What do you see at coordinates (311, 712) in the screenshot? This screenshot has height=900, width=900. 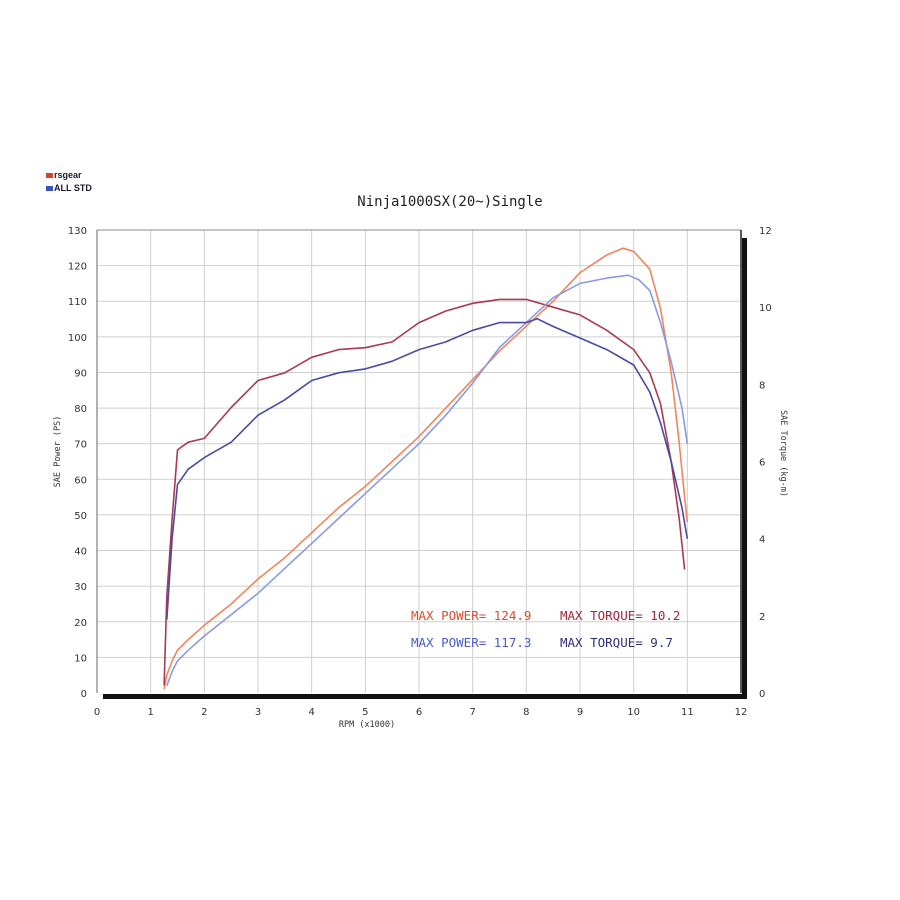 I see `x-tick-label: 4` at bounding box center [311, 712].